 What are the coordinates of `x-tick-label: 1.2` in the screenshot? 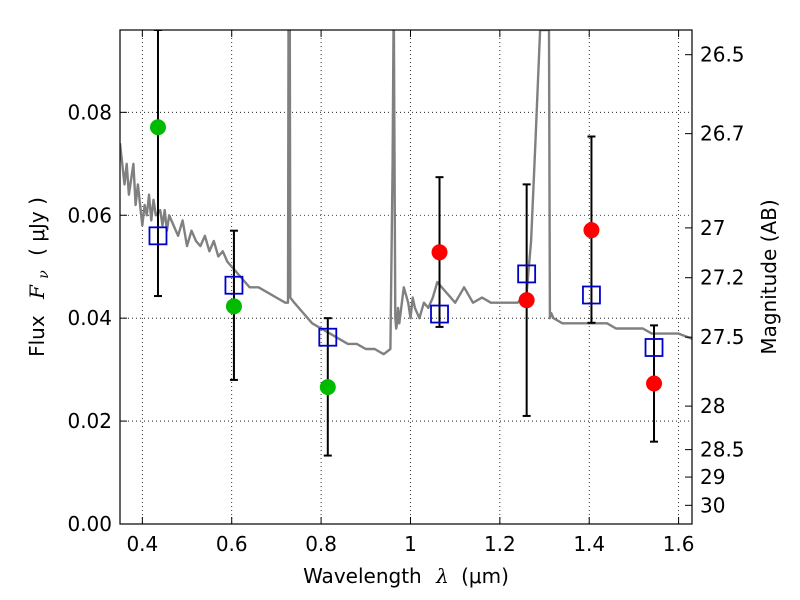 It's located at (500, 544).